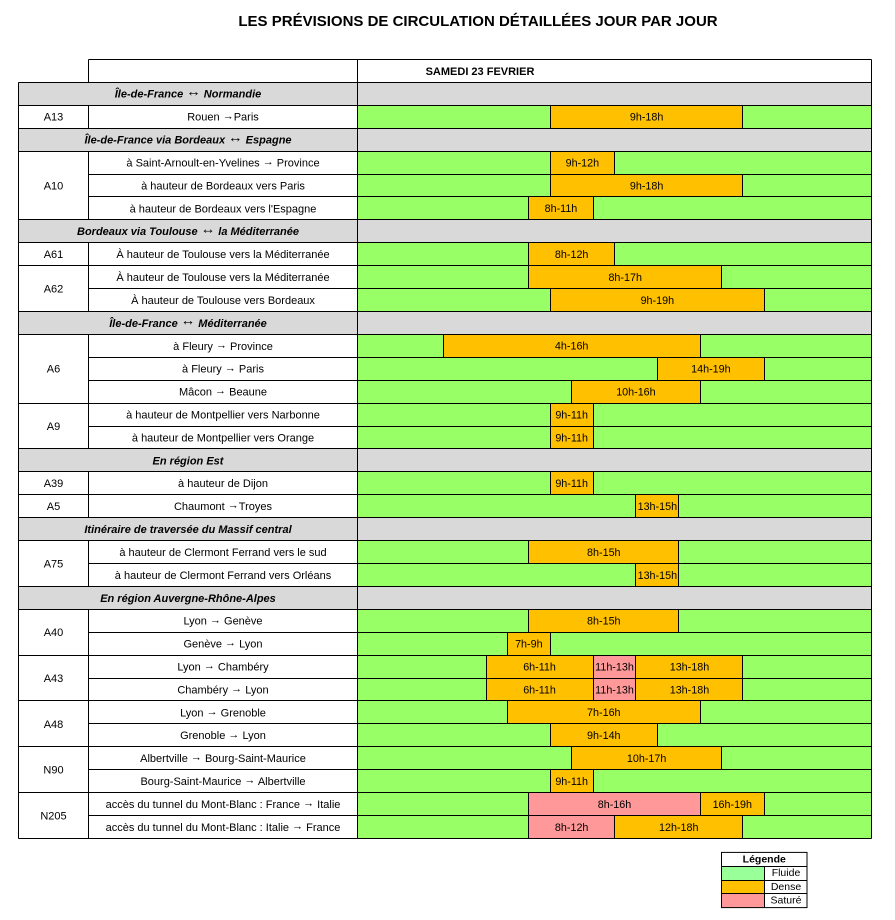  Describe the element at coordinates (223, 735) in the screenshot. I see `svg-text: Grenoble → Lyon` at that location.